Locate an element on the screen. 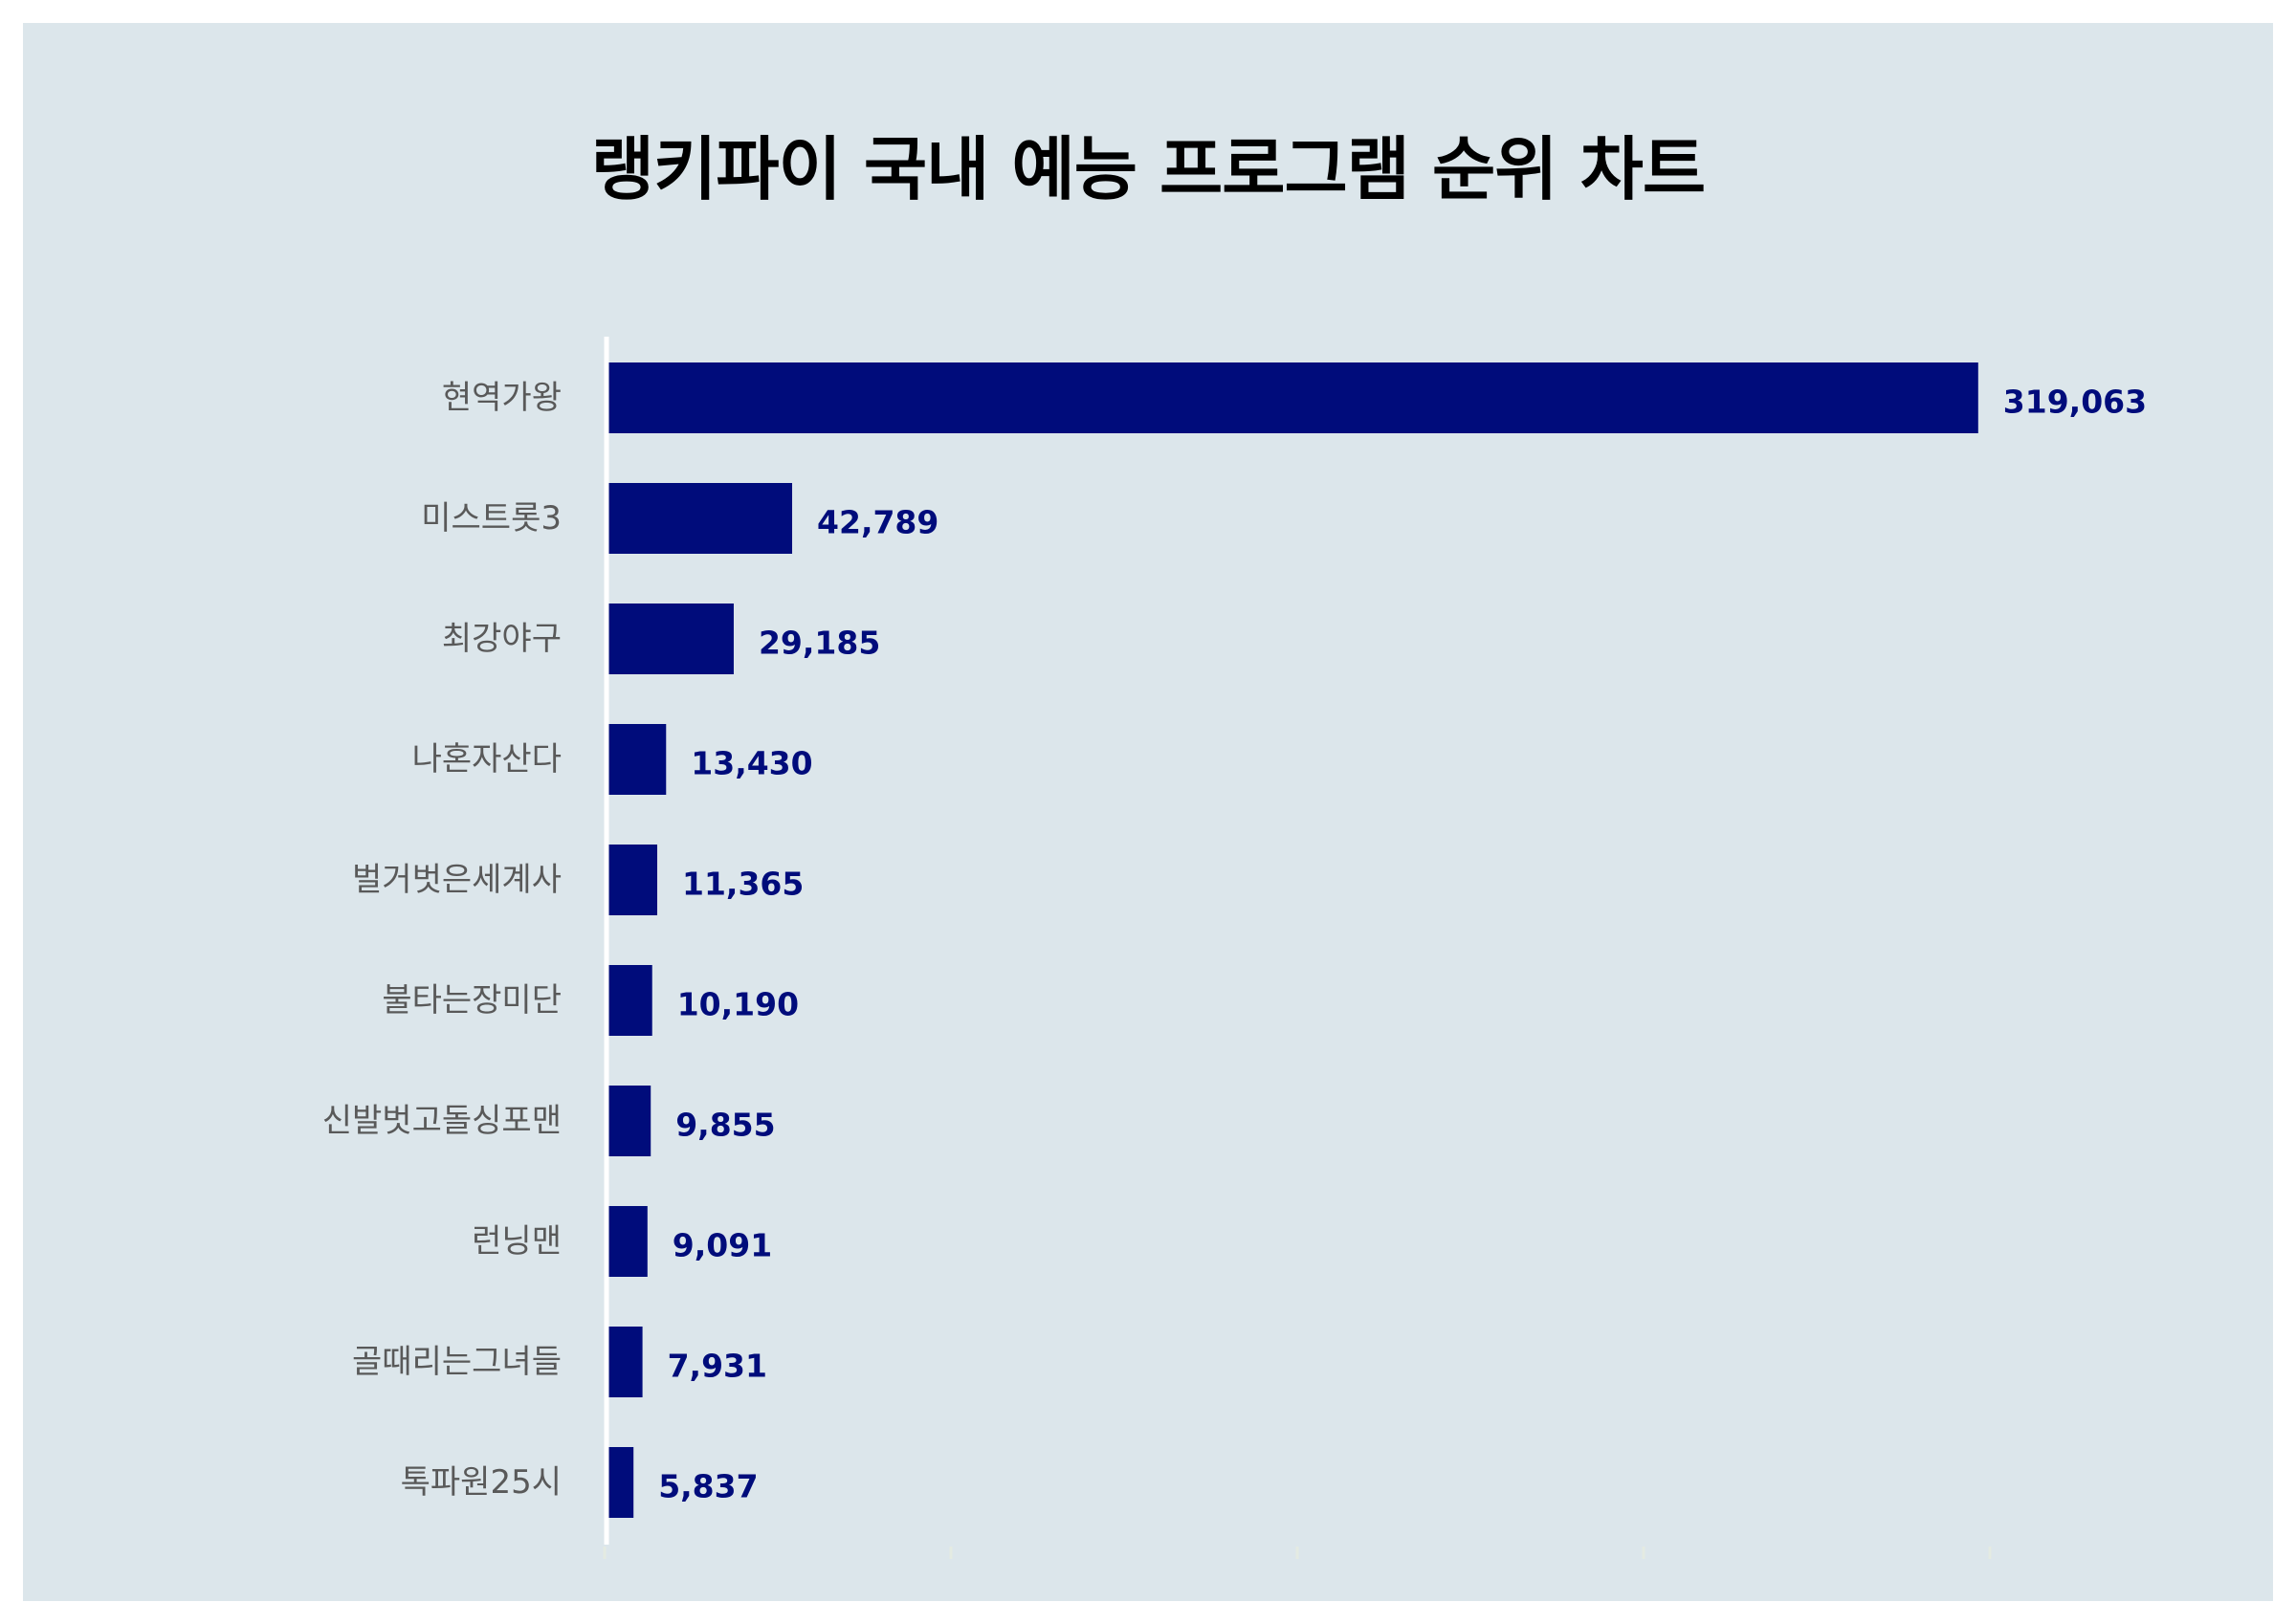 Image resolution: width=2296 pixels, height=1624 pixels. x-axis-ticks is located at coordinates (1297, 1553).